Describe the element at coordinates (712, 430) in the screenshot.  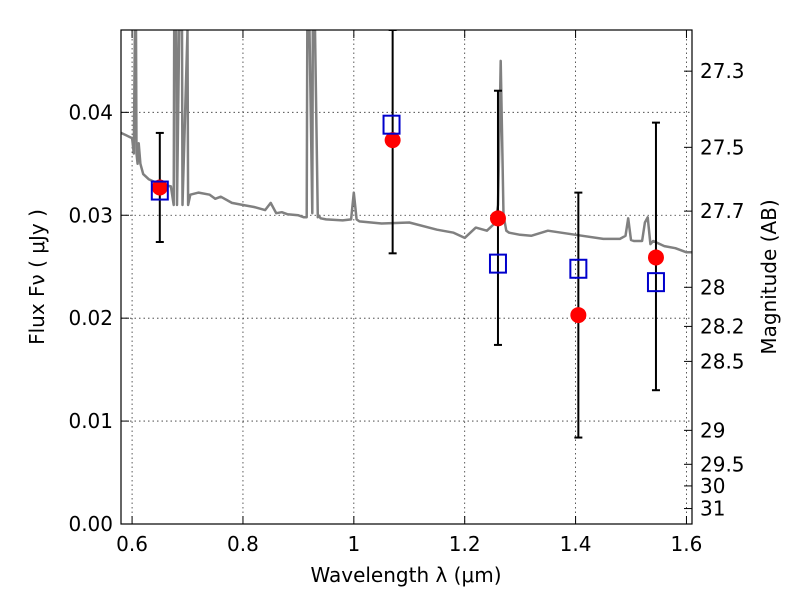
I see `right-tick-label: 29` at that location.